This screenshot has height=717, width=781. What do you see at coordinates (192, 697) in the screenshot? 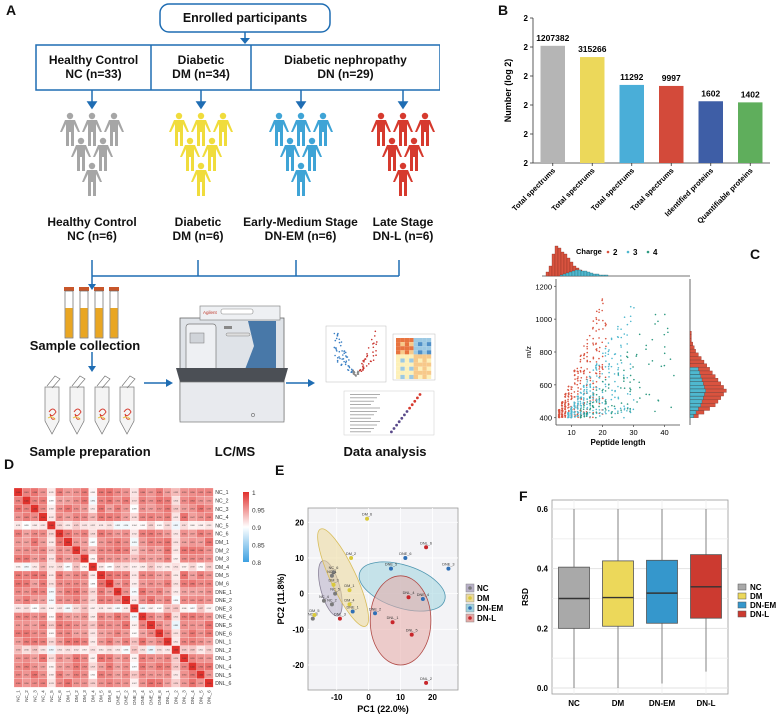
I see `heatmap-col-label: DNL_4` at bounding box center [192, 697].